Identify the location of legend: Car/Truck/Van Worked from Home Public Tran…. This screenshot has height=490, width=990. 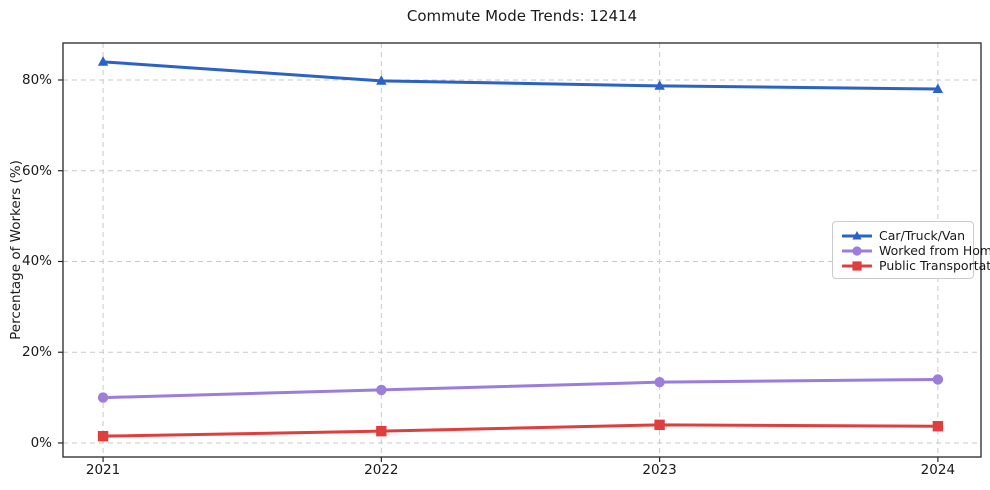
(911, 250).